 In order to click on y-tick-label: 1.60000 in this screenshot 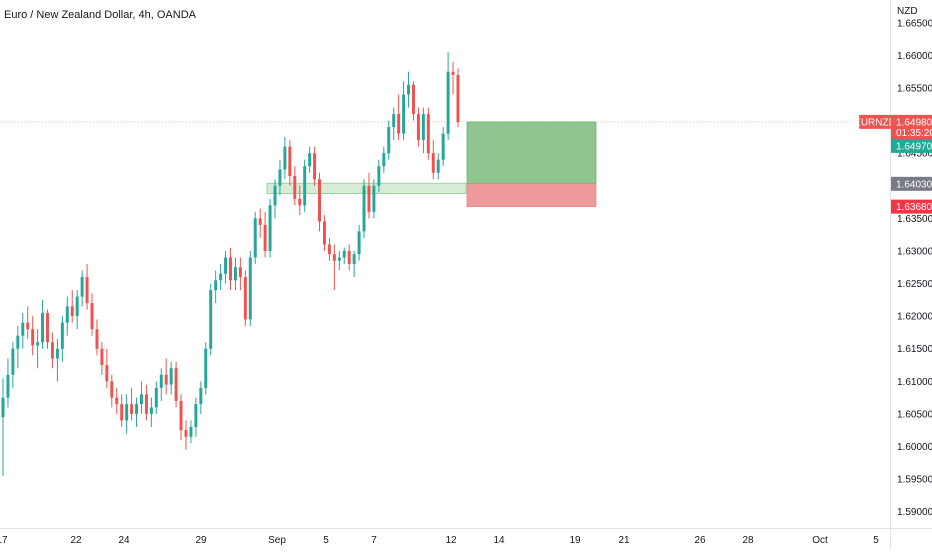, I will do `click(914, 447)`.